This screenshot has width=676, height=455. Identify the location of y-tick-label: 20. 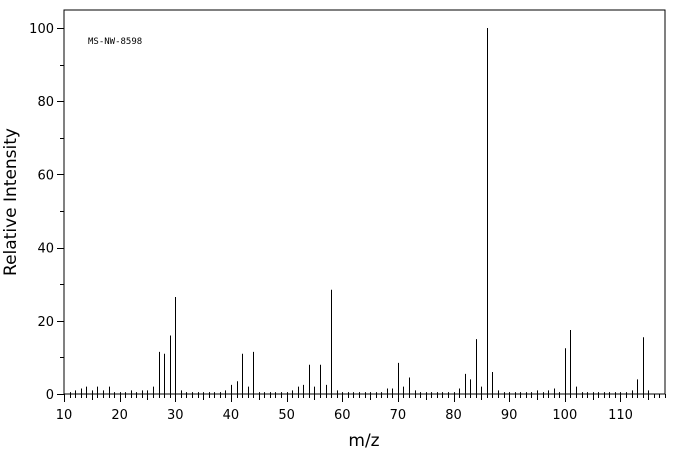
(45, 322).